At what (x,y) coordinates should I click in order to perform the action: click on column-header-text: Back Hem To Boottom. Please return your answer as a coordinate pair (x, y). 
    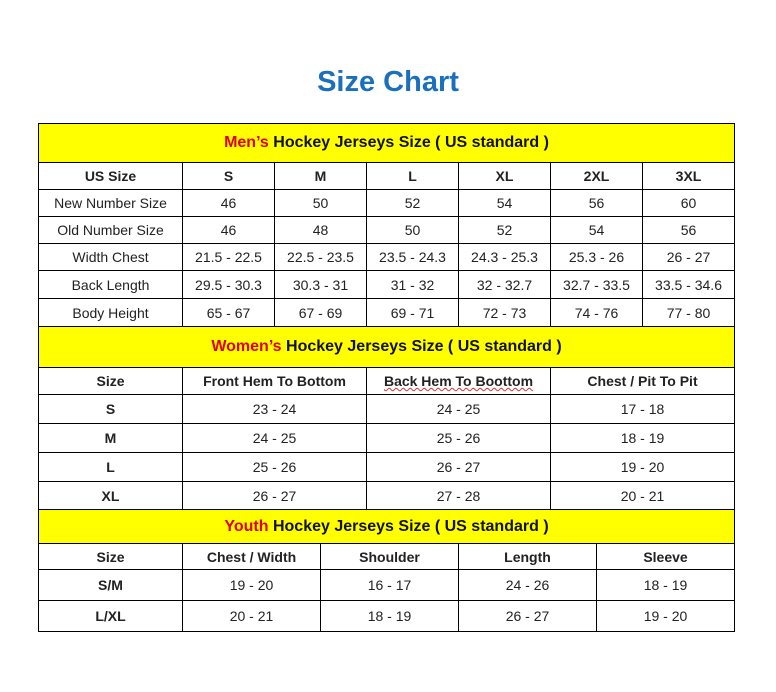
    Looking at the image, I should click on (458, 381).